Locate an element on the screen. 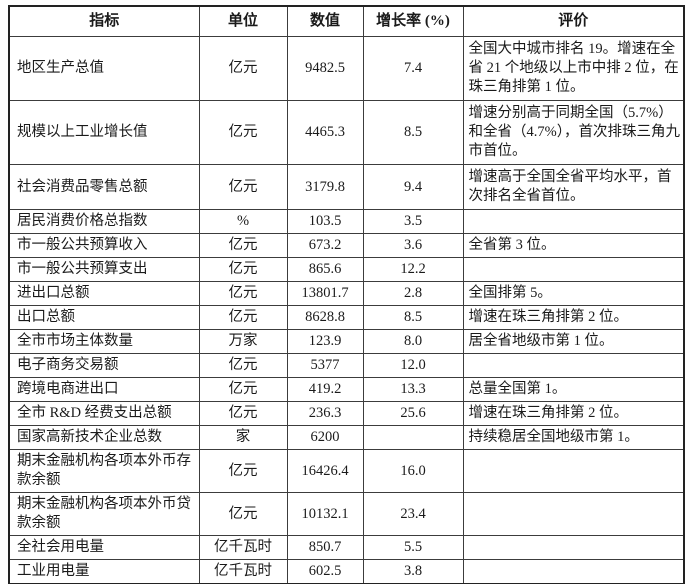 The width and height of the screenshot is (691, 584). header-growth: 增长率 (%) is located at coordinates (413, 21).